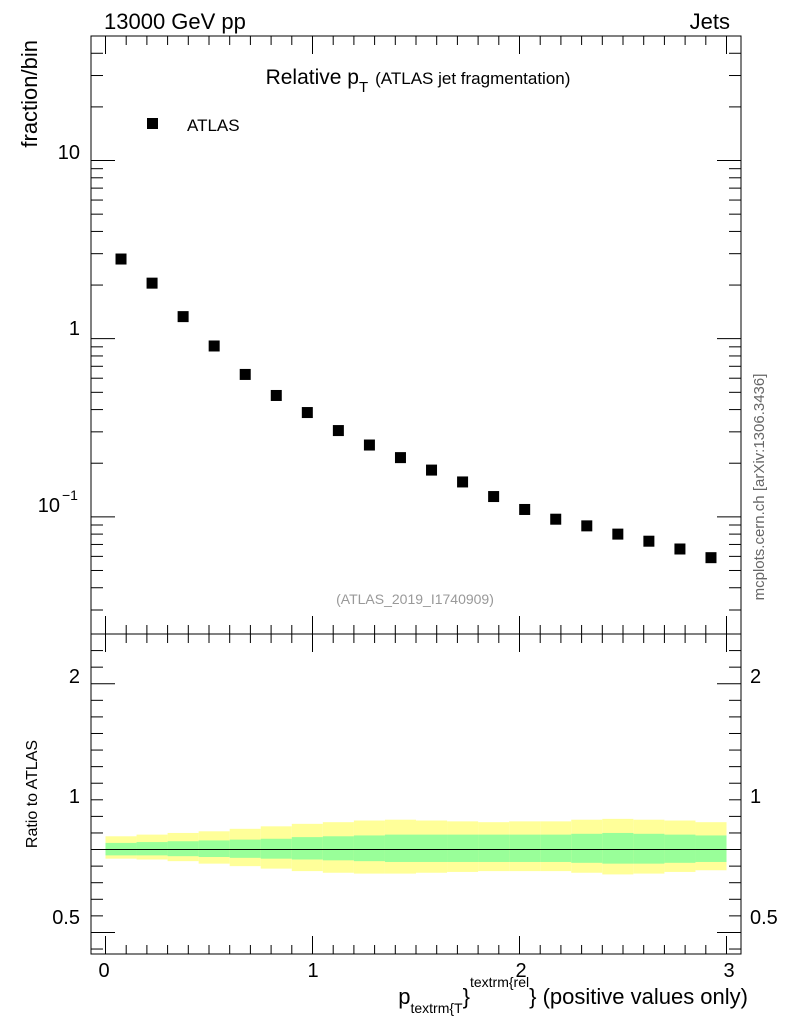 Image resolution: width=786 pixels, height=1024 pixels. I want to click on ratio-y-tick-label-0.5-right: 0.5, so click(764, 918).